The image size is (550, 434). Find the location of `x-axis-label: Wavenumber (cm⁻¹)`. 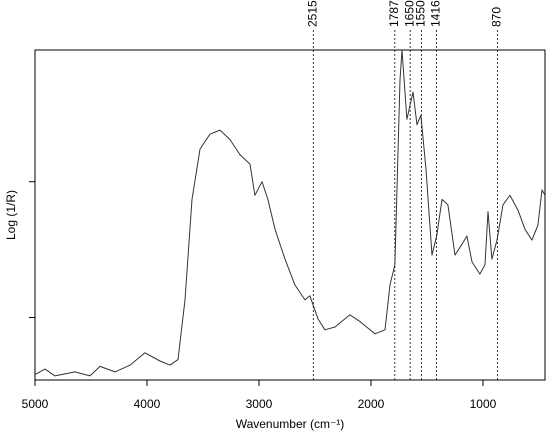

x-axis-label: Wavenumber (cm⁻¹) is located at coordinates (290, 424).